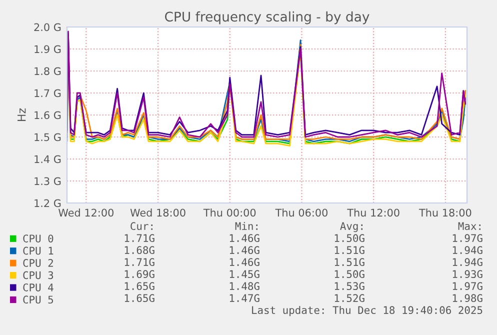  I want to click on text: 1.47G, so click(245, 298).